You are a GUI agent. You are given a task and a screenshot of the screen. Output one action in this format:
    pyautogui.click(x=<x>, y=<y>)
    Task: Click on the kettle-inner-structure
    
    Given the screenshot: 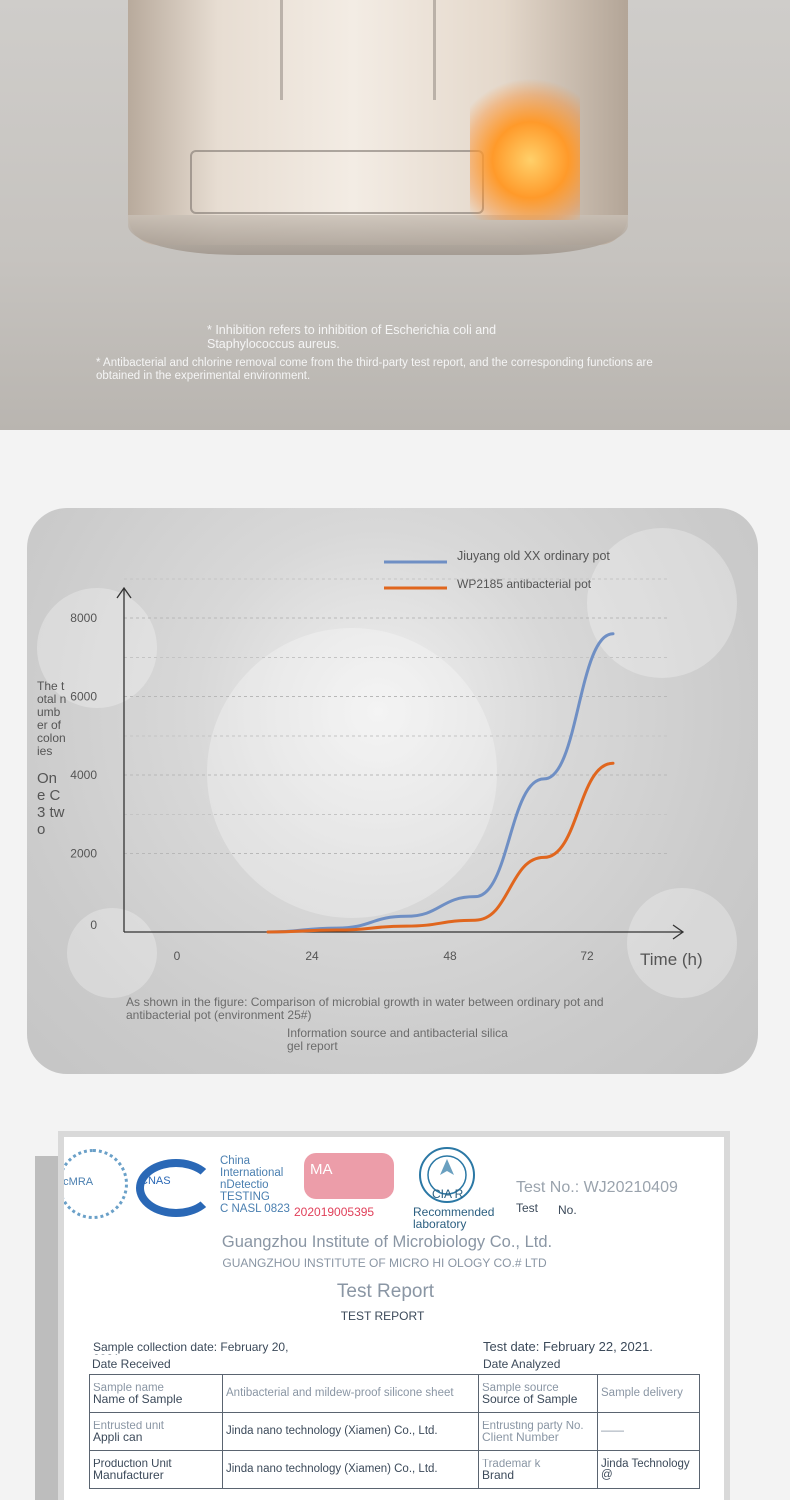 What is the action you would take?
    pyautogui.click(x=337, y=182)
    